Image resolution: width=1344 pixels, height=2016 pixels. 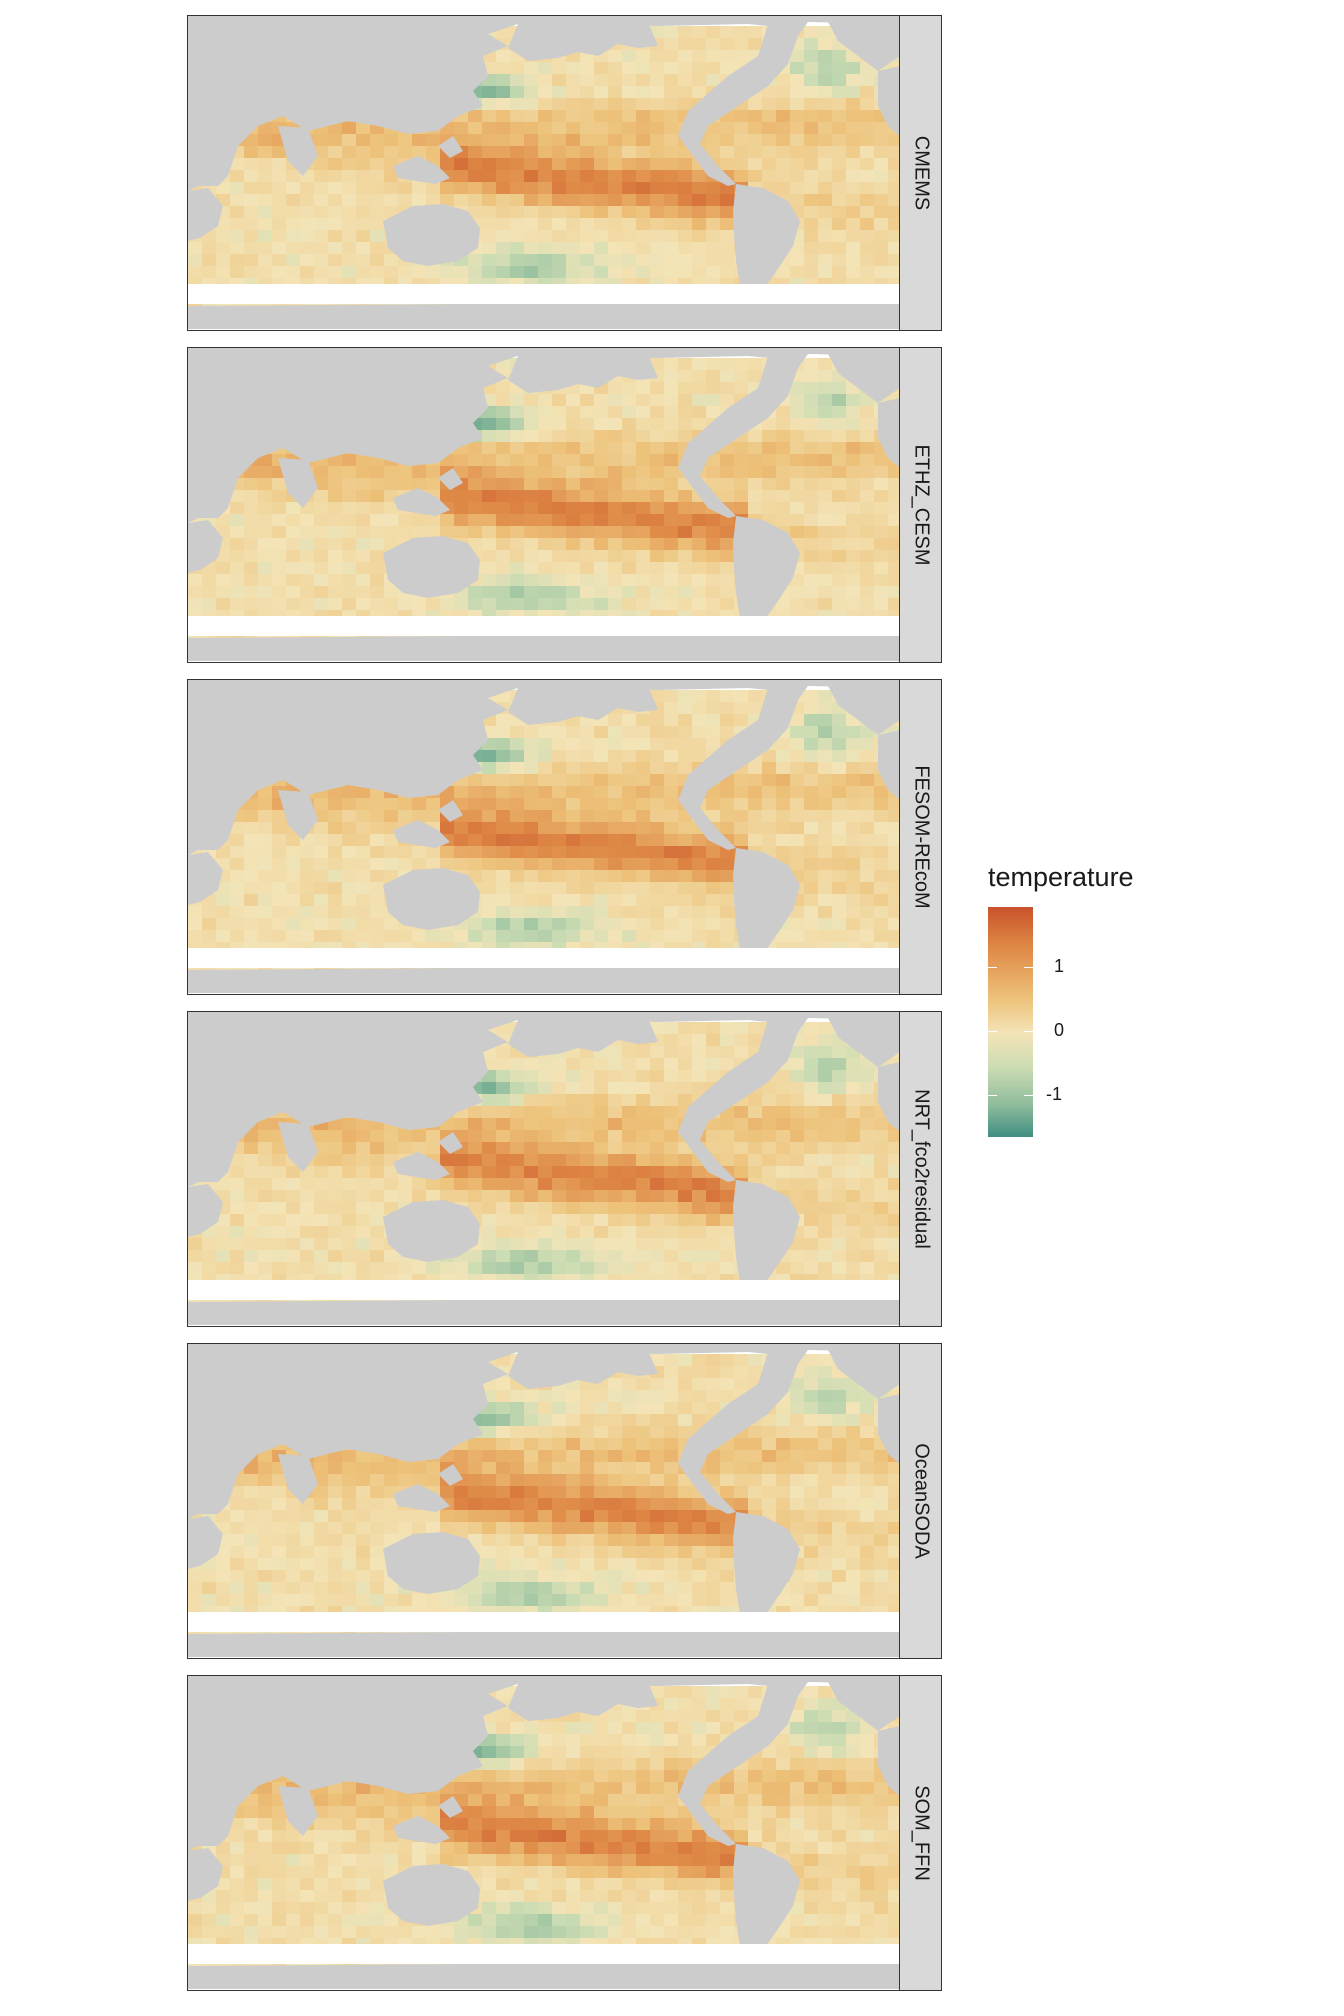 What do you see at coordinates (920, 1169) in the screenshot?
I see `facet-strip: NRT_fco2residual` at bounding box center [920, 1169].